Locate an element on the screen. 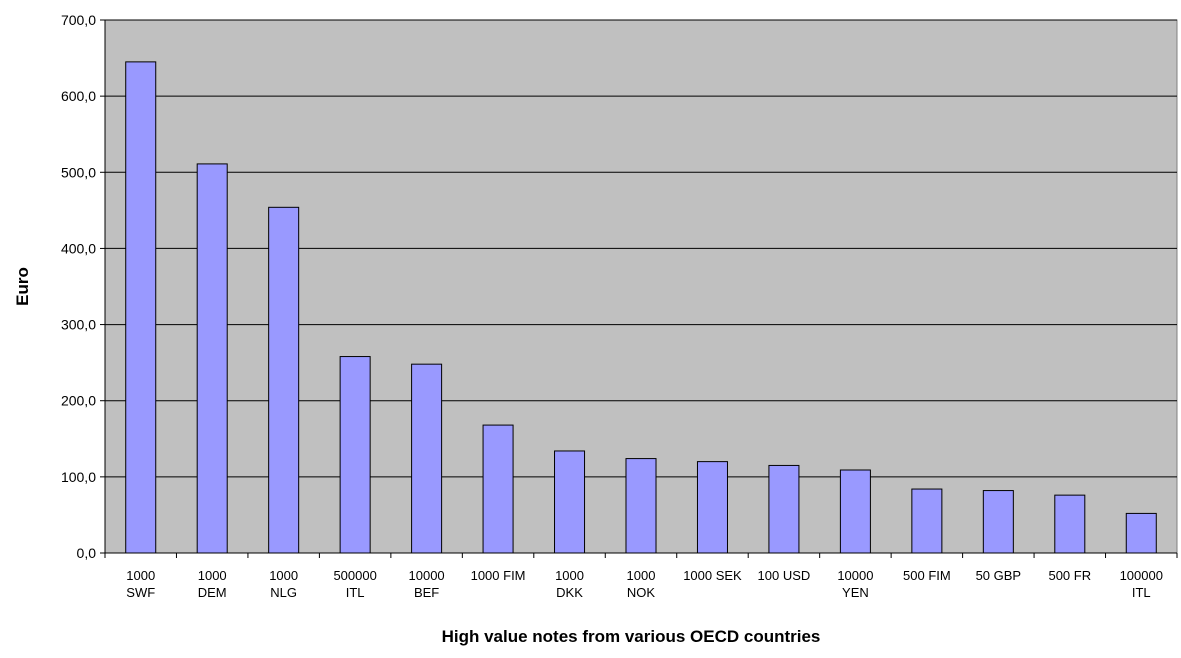 This screenshot has height=658, width=1181. x-category-label: 1000 NOK is located at coordinates (641, 584).